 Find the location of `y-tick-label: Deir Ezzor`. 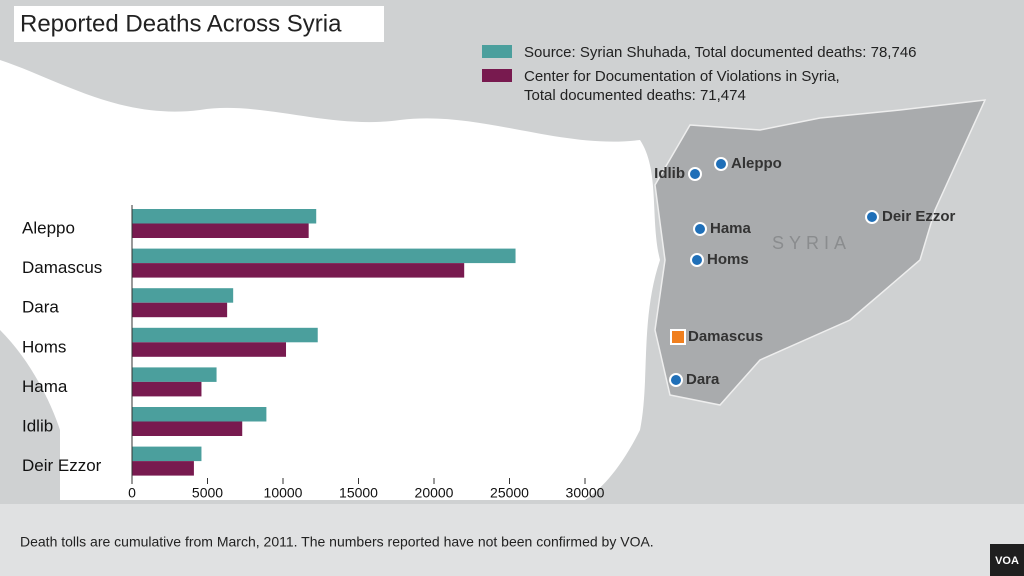

y-tick-label: Deir Ezzor is located at coordinates (62, 465).